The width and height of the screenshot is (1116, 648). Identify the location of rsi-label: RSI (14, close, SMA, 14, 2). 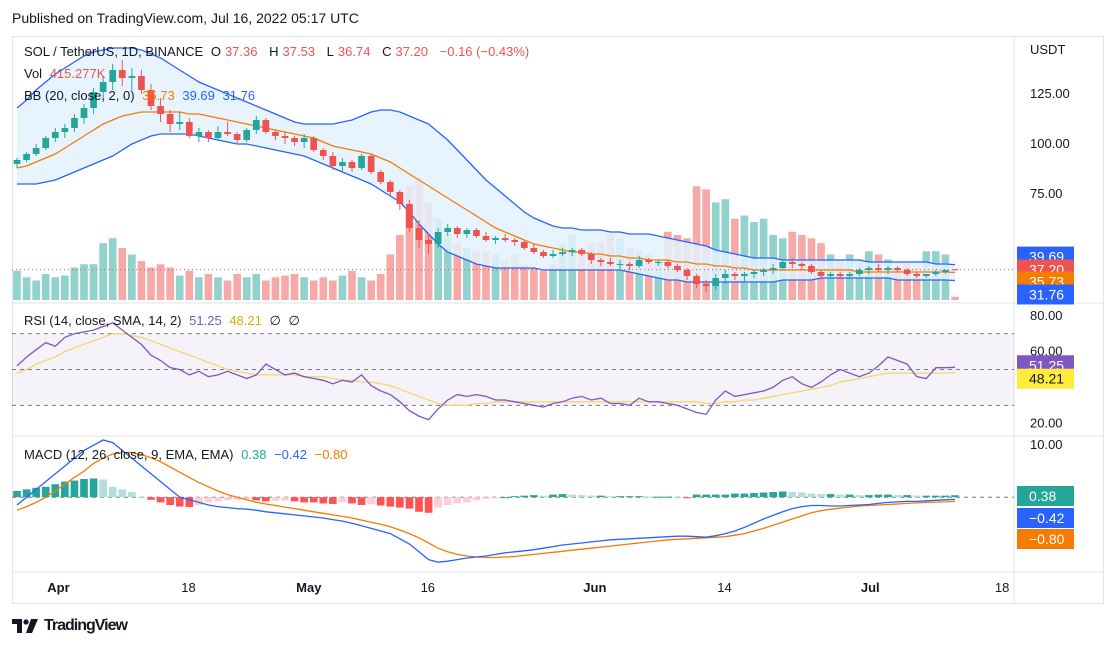
(103, 320).